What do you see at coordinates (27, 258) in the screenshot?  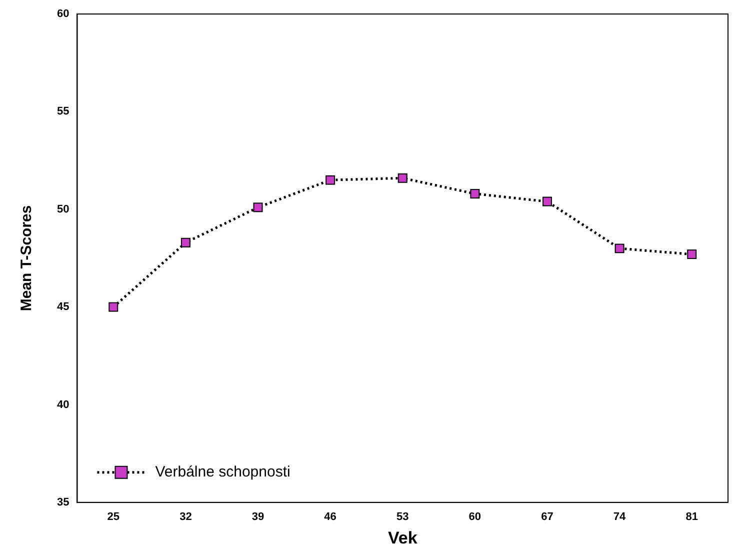 I see `y-axis-title: Mean T-Scores` at bounding box center [27, 258].